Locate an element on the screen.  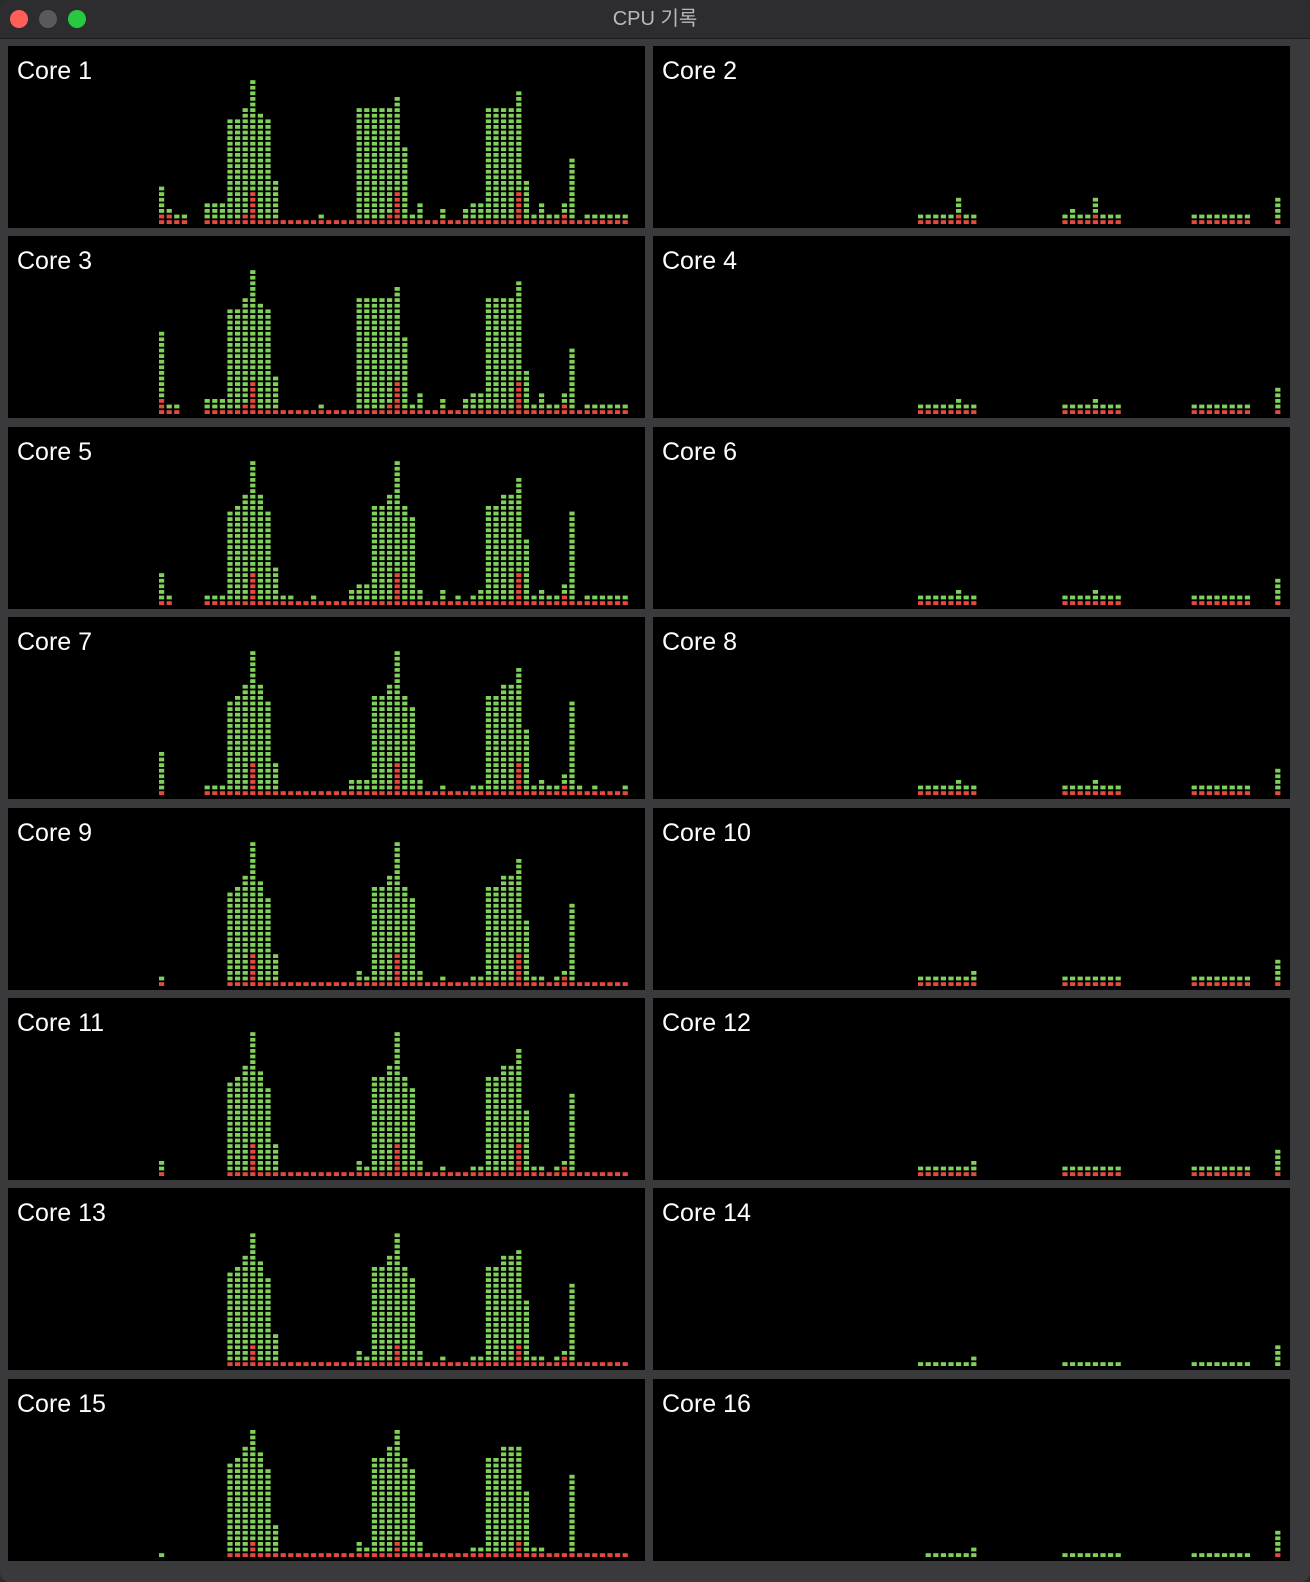
minimize-button is located at coordinates (48, 19).